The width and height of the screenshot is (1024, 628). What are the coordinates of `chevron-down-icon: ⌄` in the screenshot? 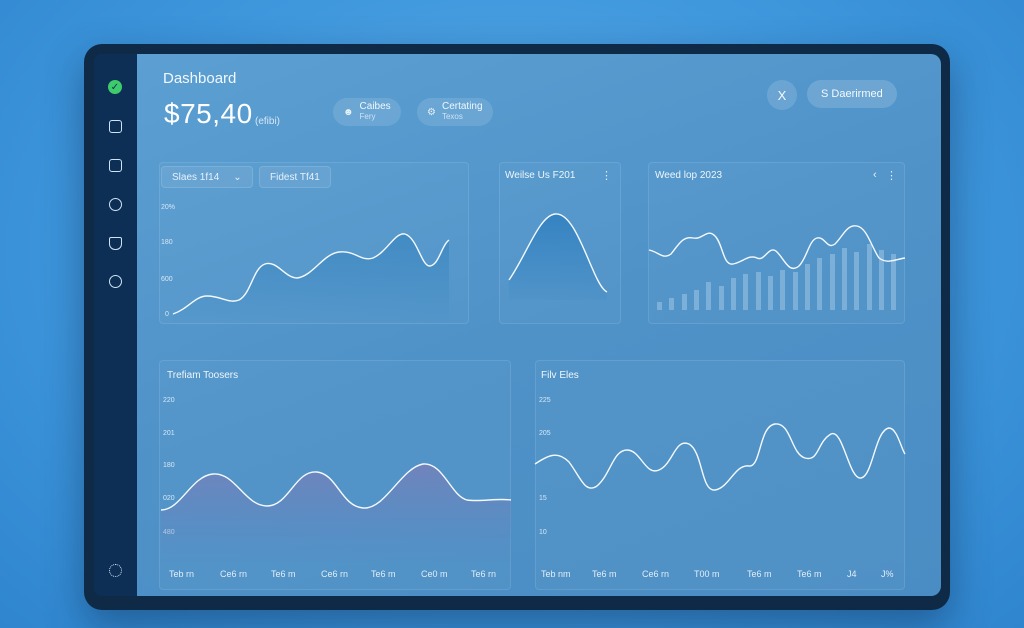 It's located at (237, 177).